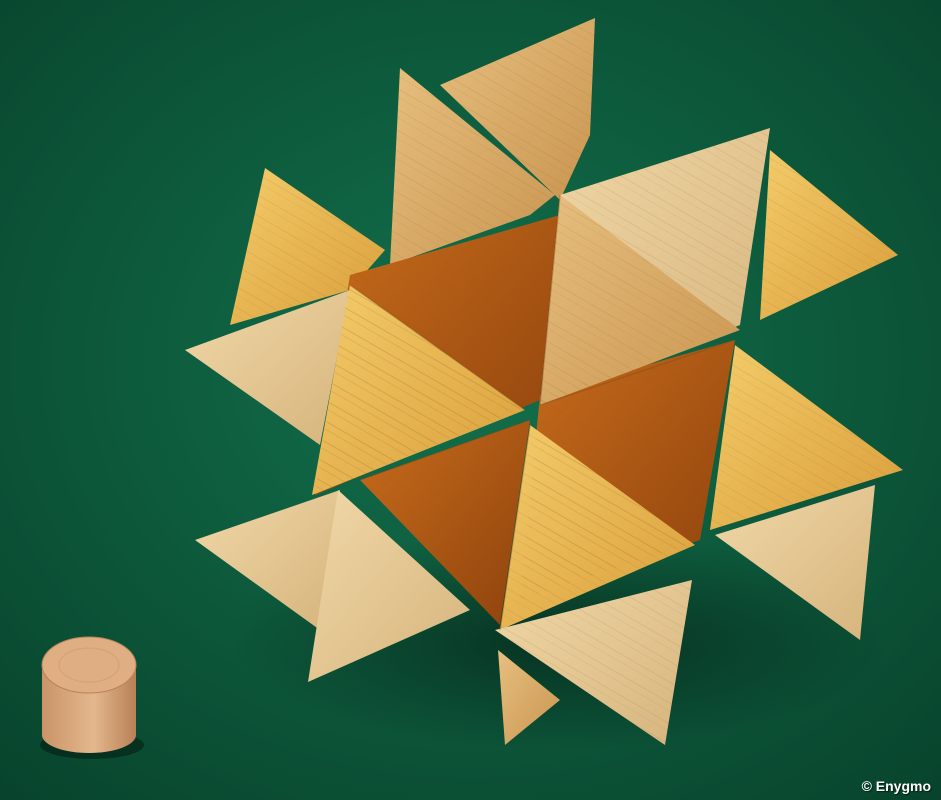 This screenshot has width=941, height=800. I want to click on spike-right-bottom, so click(795, 562).